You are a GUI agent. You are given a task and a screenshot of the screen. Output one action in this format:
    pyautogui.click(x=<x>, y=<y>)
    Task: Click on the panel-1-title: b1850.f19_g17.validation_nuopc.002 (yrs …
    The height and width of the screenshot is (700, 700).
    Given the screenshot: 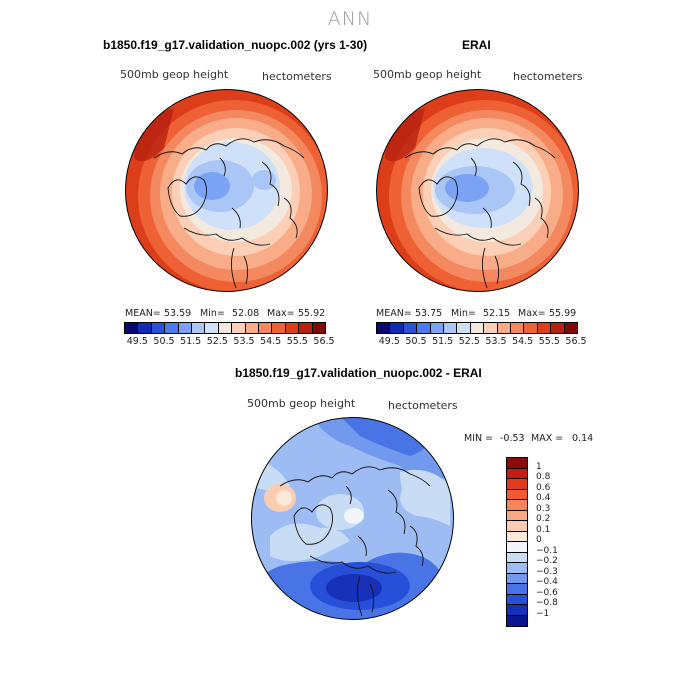 What is the action you would take?
    pyautogui.click(x=235, y=45)
    